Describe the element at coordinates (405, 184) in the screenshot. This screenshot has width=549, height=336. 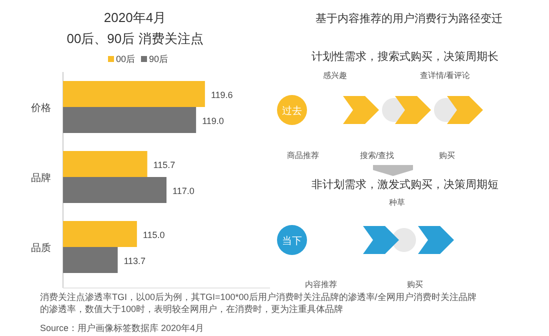
I see `text: 非计划需求，激发式购买，决策周期短` at that location.